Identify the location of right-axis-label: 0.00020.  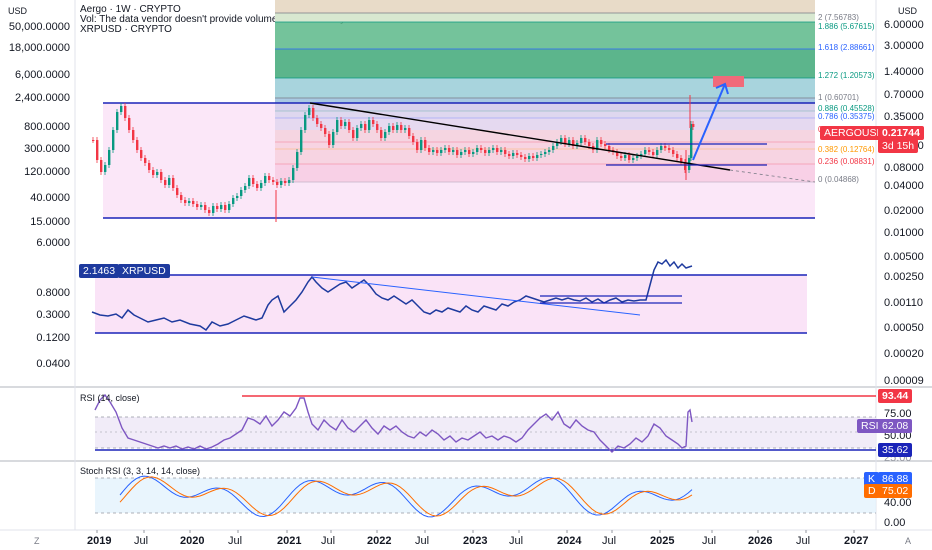
(904, 354).